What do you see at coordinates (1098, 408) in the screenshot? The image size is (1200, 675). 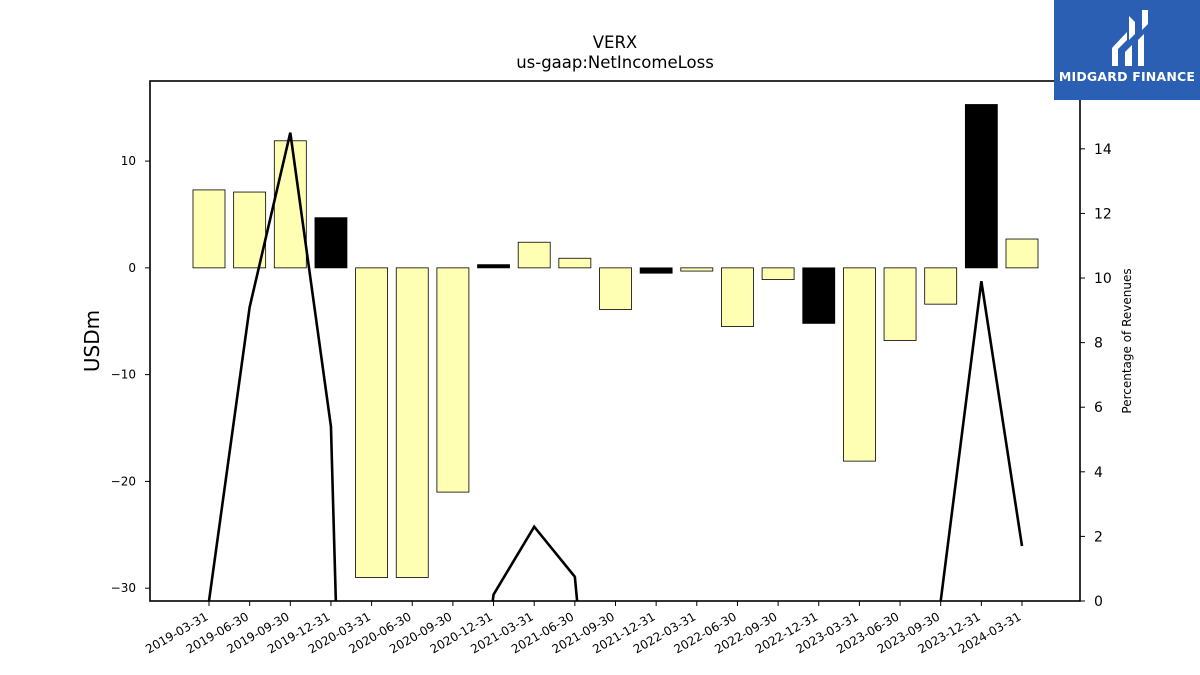 I see `y2-tick-label: 6` at bounding box center [1098, 408].